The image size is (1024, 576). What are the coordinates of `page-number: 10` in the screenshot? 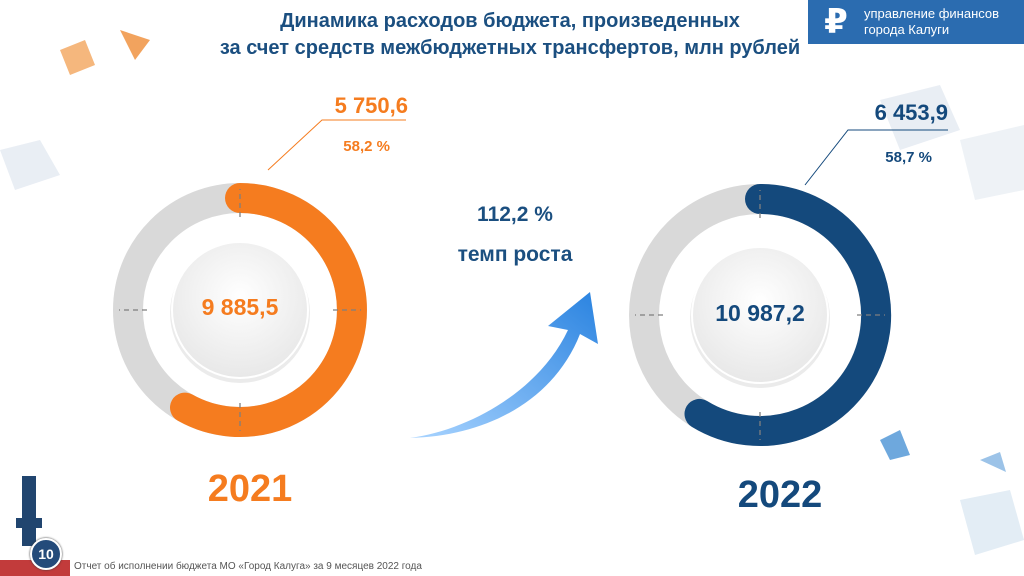 It's located at (46, 554).